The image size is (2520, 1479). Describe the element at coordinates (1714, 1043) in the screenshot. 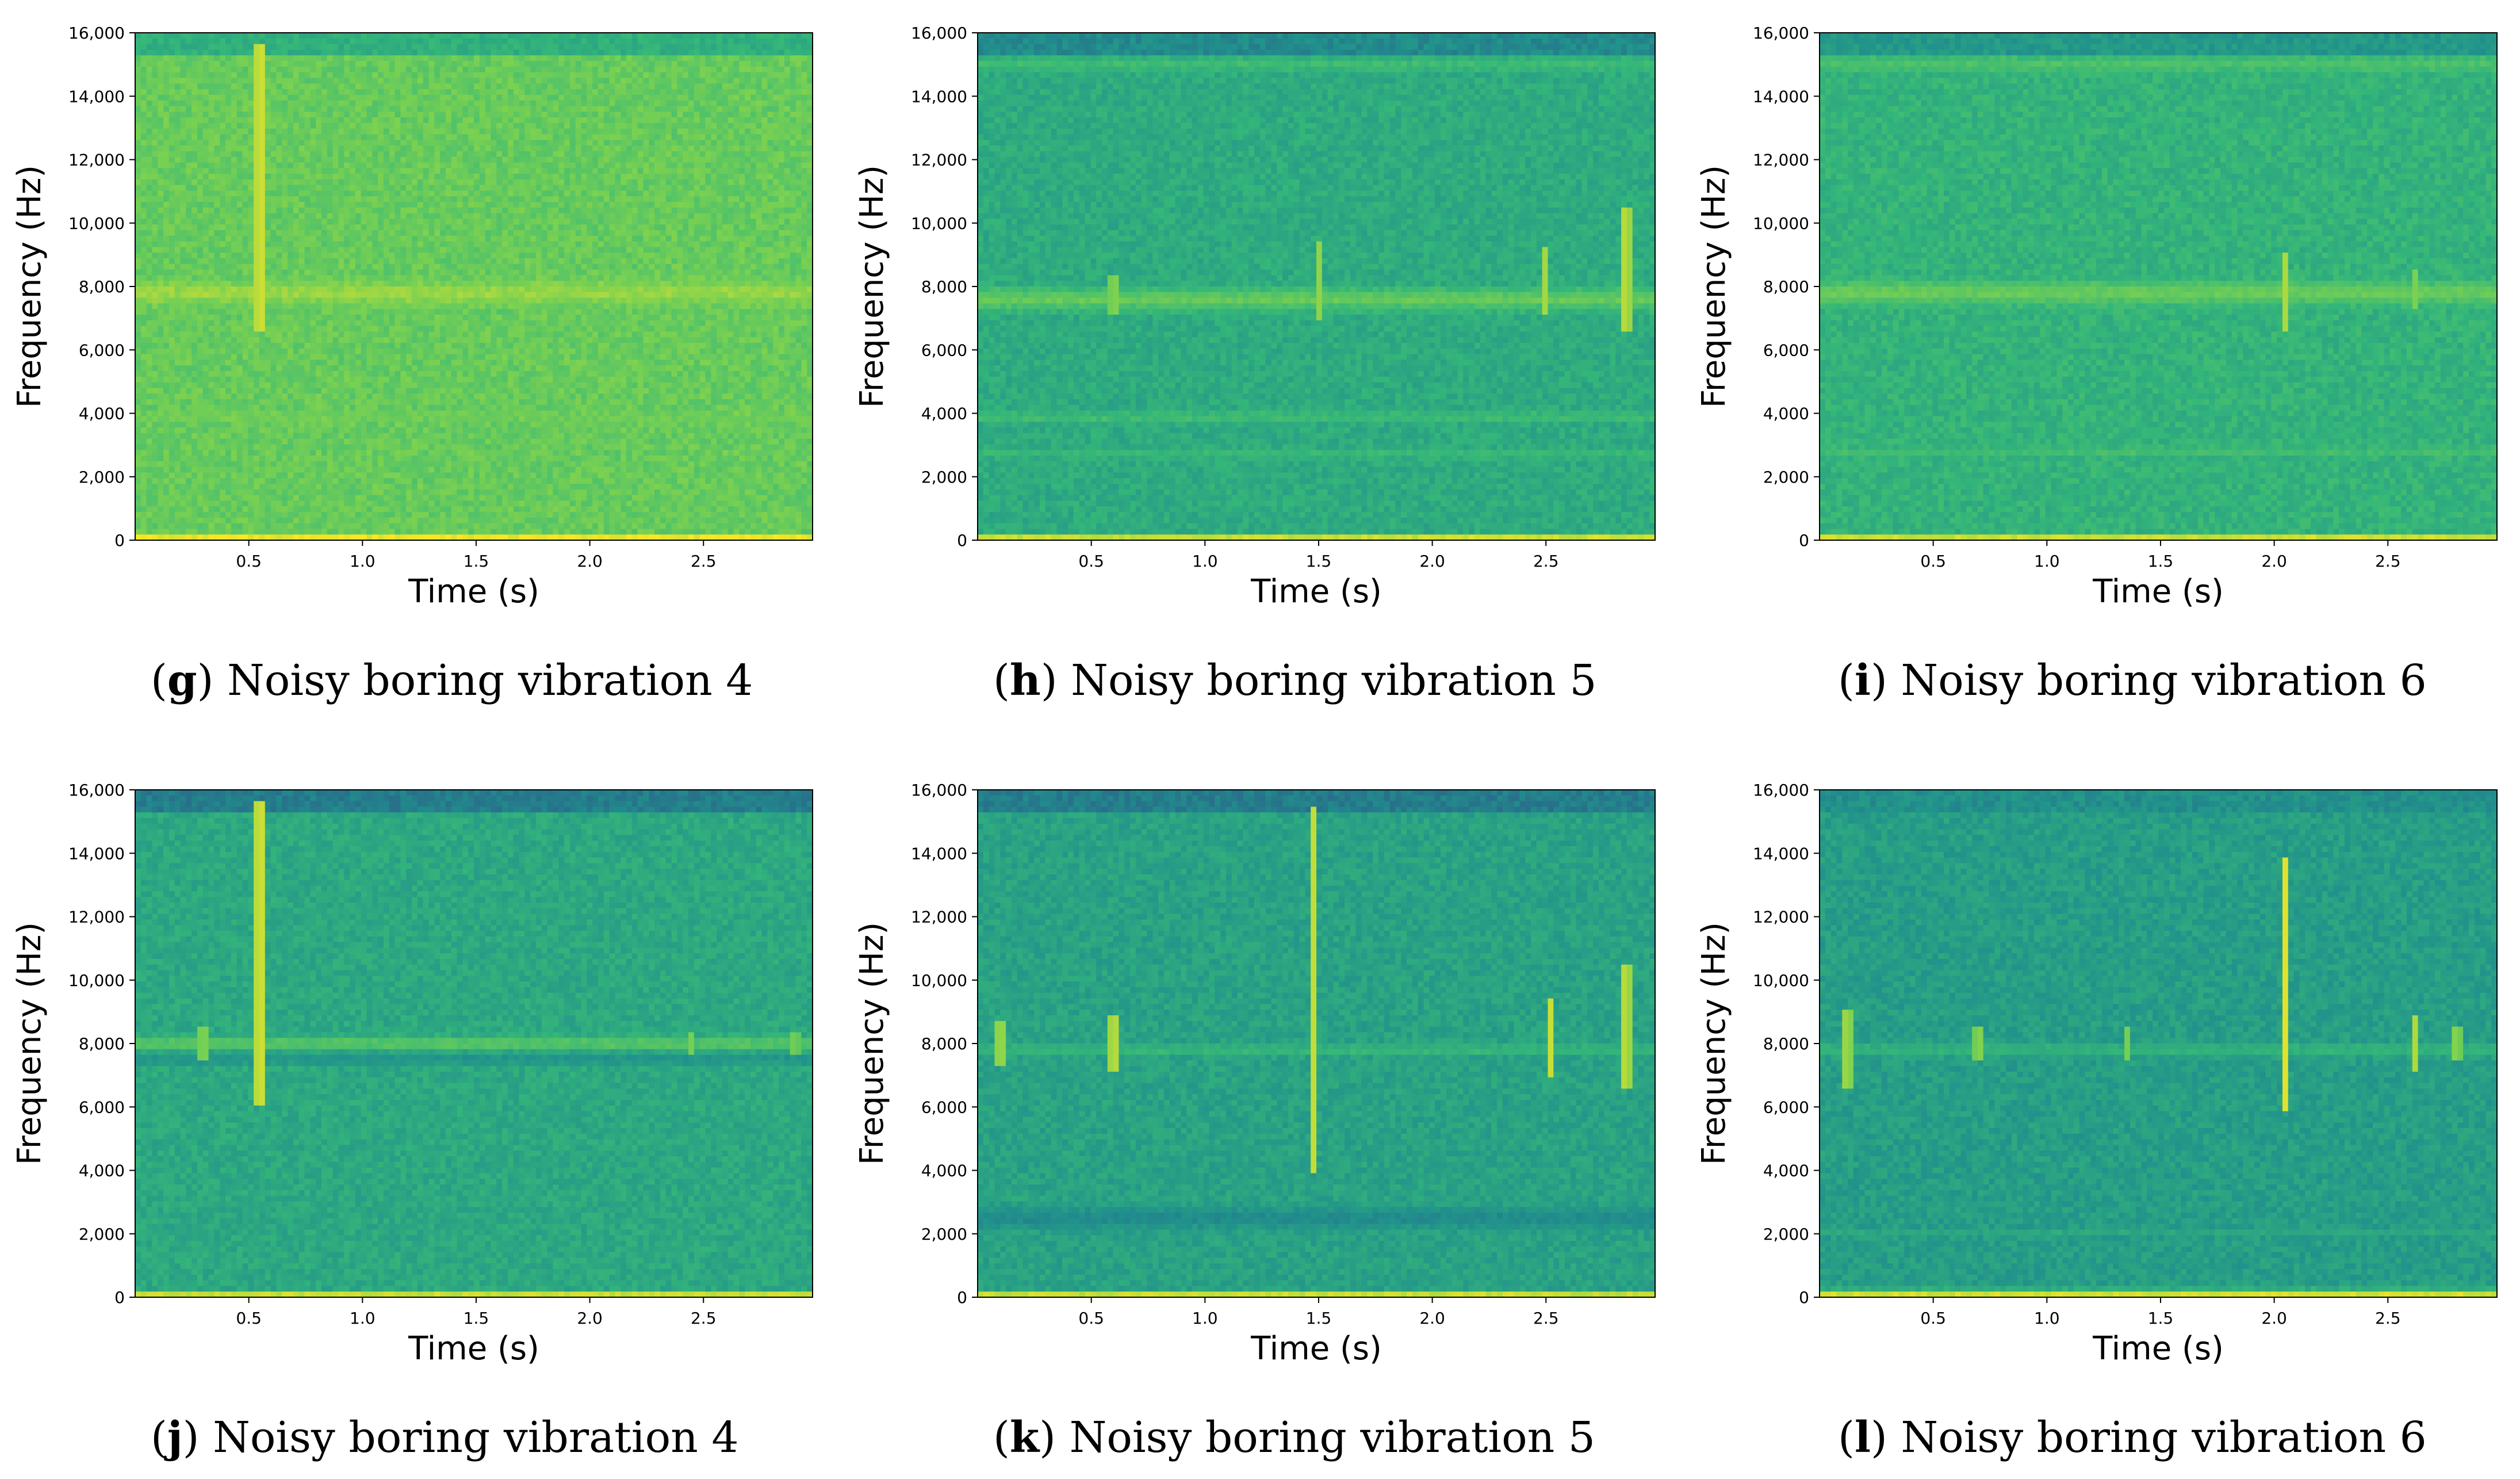

I see `y-axis-title: Frequency (Hz)` at that location.